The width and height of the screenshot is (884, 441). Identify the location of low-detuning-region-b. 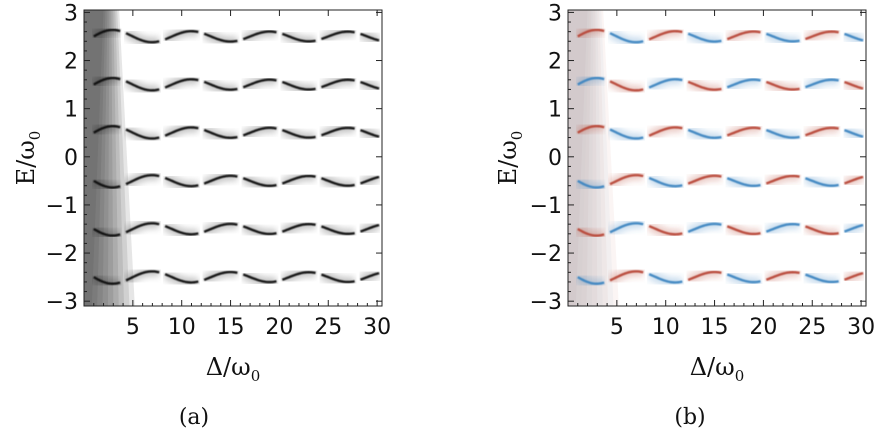
(593, 158).